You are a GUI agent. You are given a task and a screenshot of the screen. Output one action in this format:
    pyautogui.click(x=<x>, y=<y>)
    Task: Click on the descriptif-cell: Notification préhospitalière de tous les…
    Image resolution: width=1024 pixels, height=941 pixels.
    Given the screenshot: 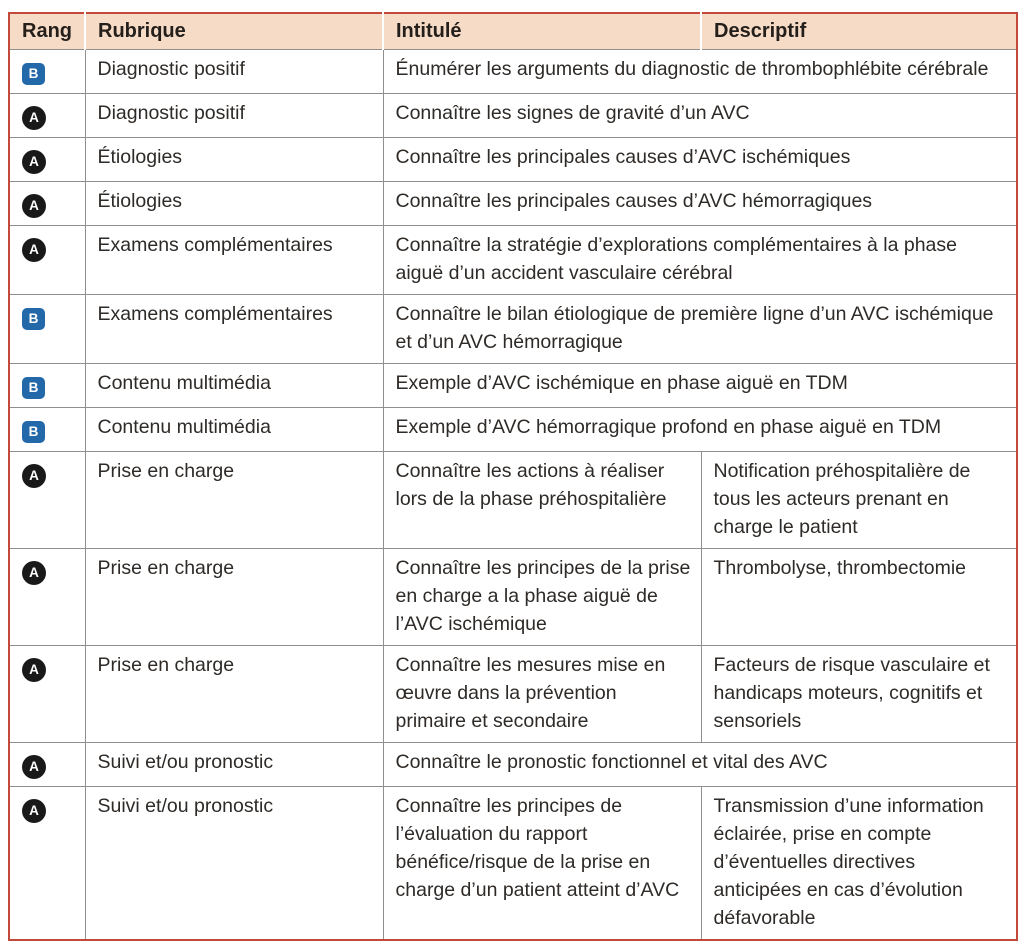 What is the action you would take?
    pyautogui.click(x=859, y=500)
    